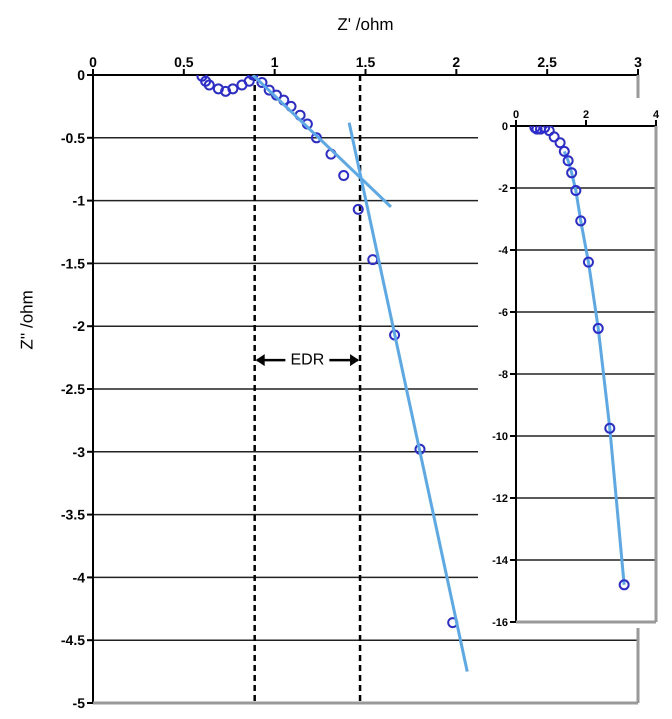 The width and height of the screenshot is (672, 719). What do you see at coordinates (79, 200) in the screenshot?
I see `y-tick-label: -1` at bounding box center [79, 200].